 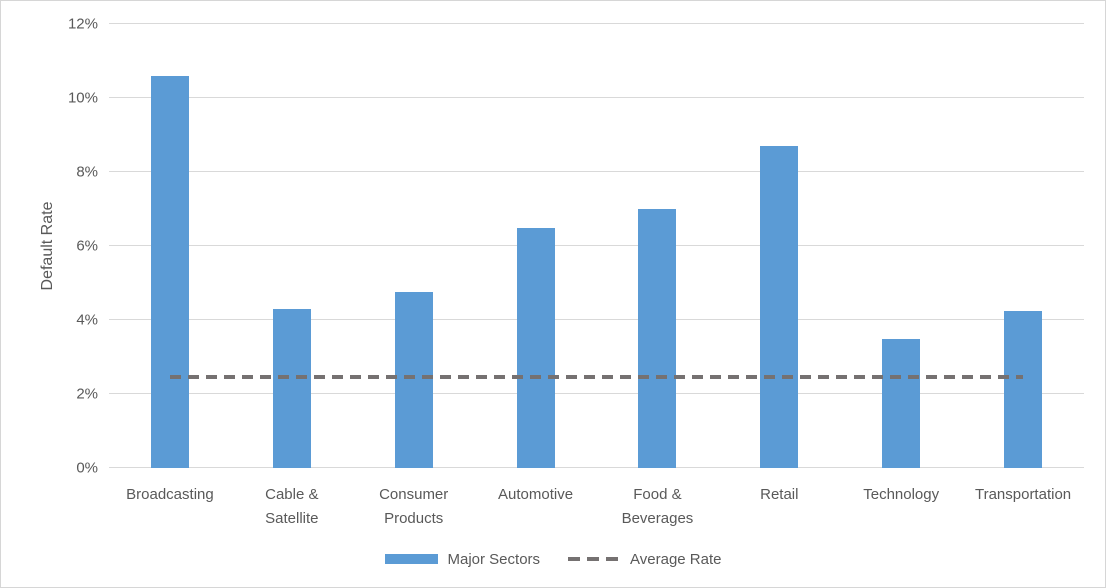 What do you see at coordinates (292, 506) in the screenshot?
I see `x-category-label-cable-satellite: Cable & Satellite` at bounding box center [292, 506].